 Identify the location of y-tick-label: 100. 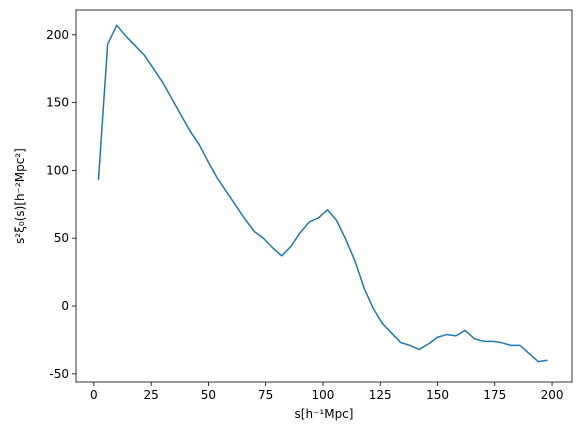
(57, 170).